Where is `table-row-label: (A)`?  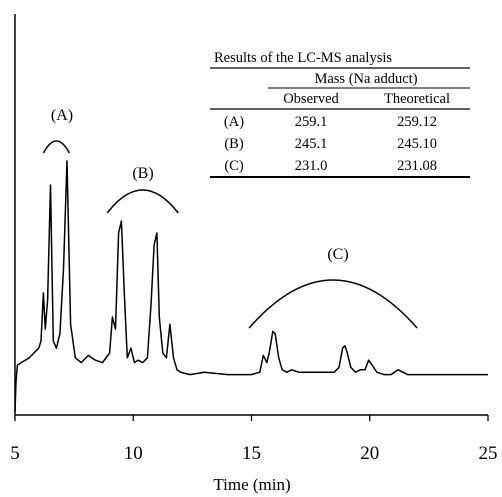 table-row-label: (A) is located at coordinates (234, 122).